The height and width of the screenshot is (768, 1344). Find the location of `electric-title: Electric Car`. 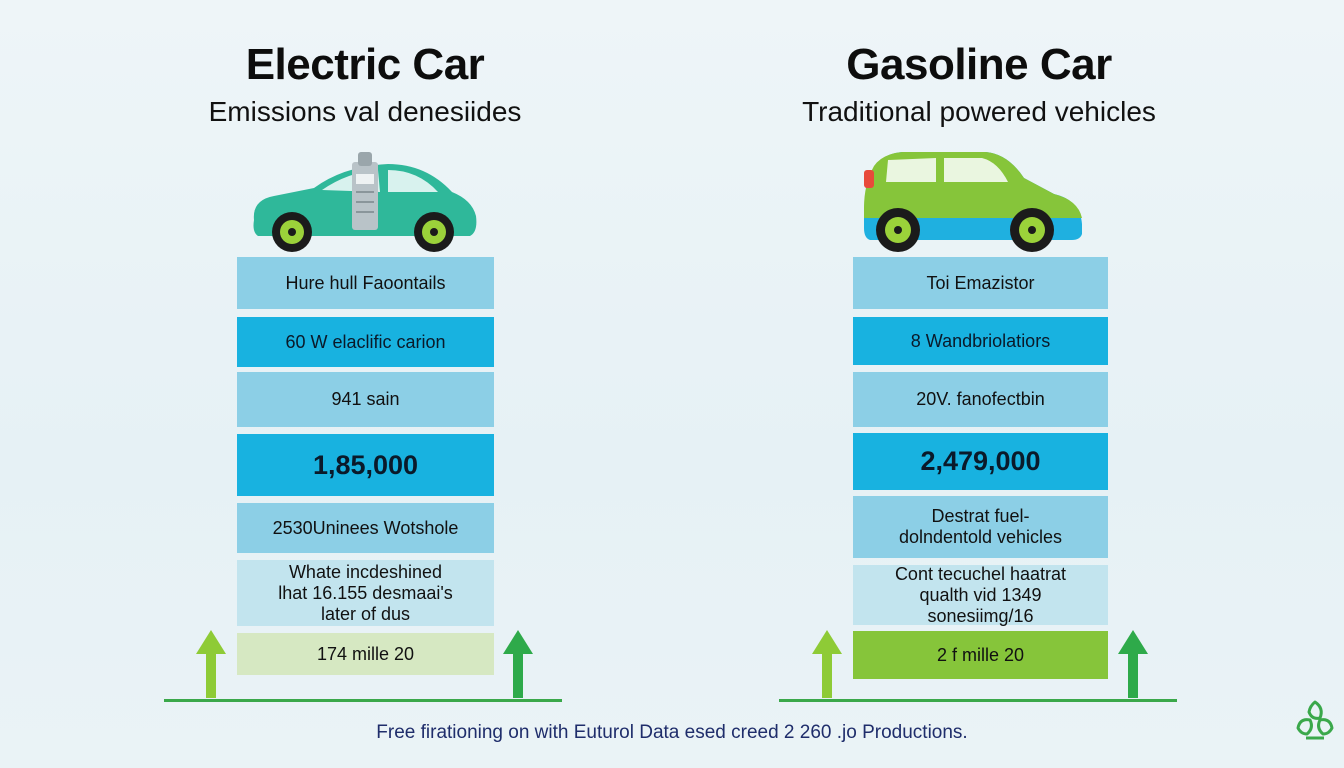

electric-title: Electric Car is located at coordinates (365, 64).